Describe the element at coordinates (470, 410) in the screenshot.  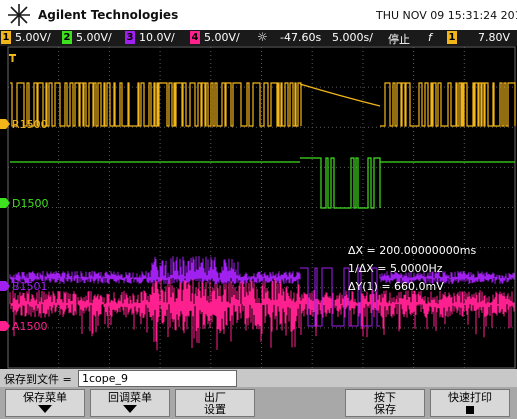
I see `stop-icon` at that location.